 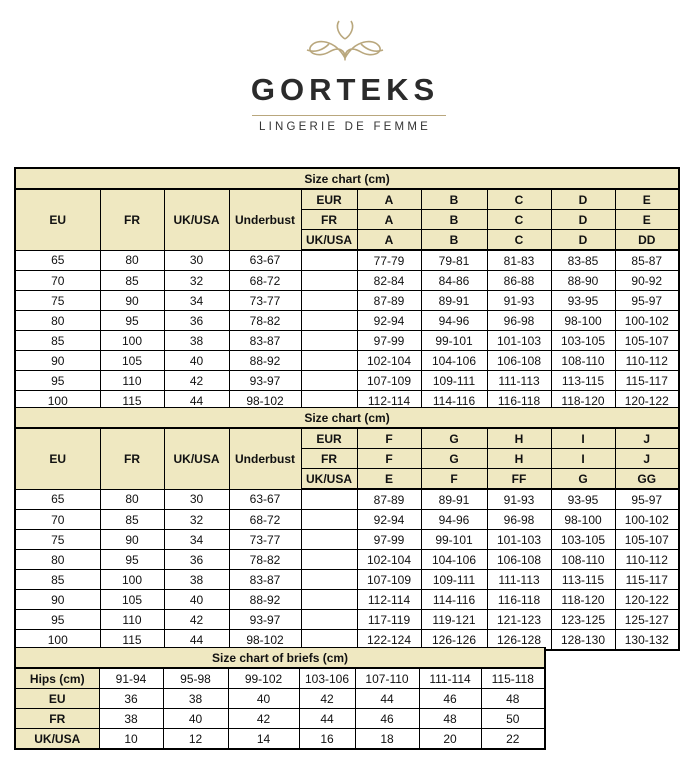 What do you see at coordinates (132, 401) in the screenshot?
I see `table-cell: 115` at bounding box center [132, 401].